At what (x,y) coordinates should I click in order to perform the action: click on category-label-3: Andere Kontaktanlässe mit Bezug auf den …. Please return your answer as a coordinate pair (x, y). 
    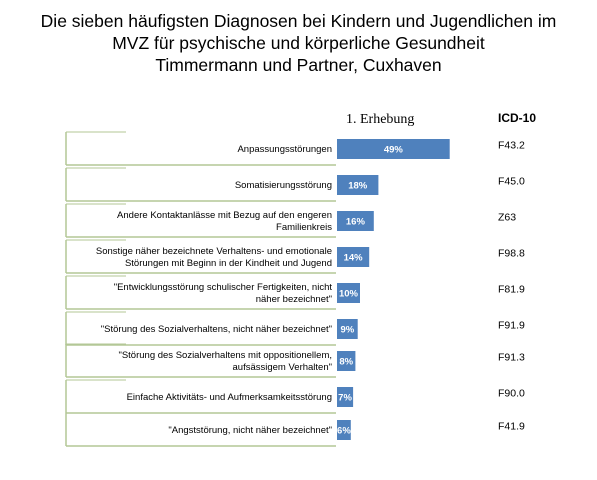
    Looking at the image, I should click on (224, 221).